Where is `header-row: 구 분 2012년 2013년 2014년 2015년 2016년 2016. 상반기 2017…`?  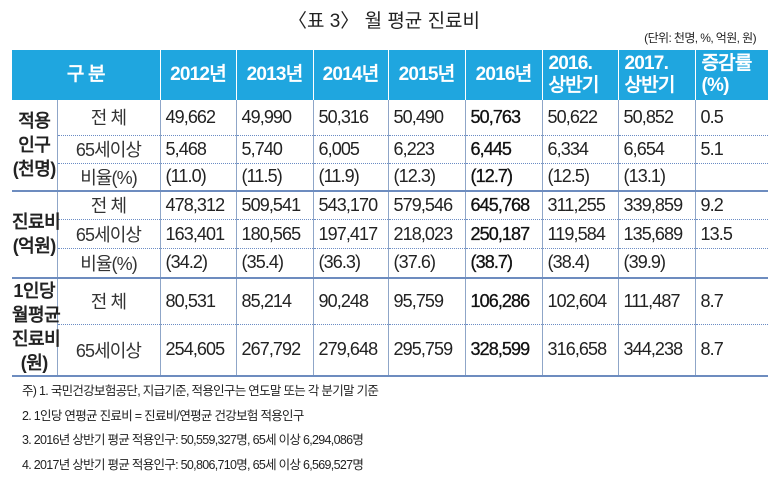
header-row: 구 분 2012년 2013년 2014년 2015년 2016년 2016. 상반기 2017… is located at coordinates (390, 75).